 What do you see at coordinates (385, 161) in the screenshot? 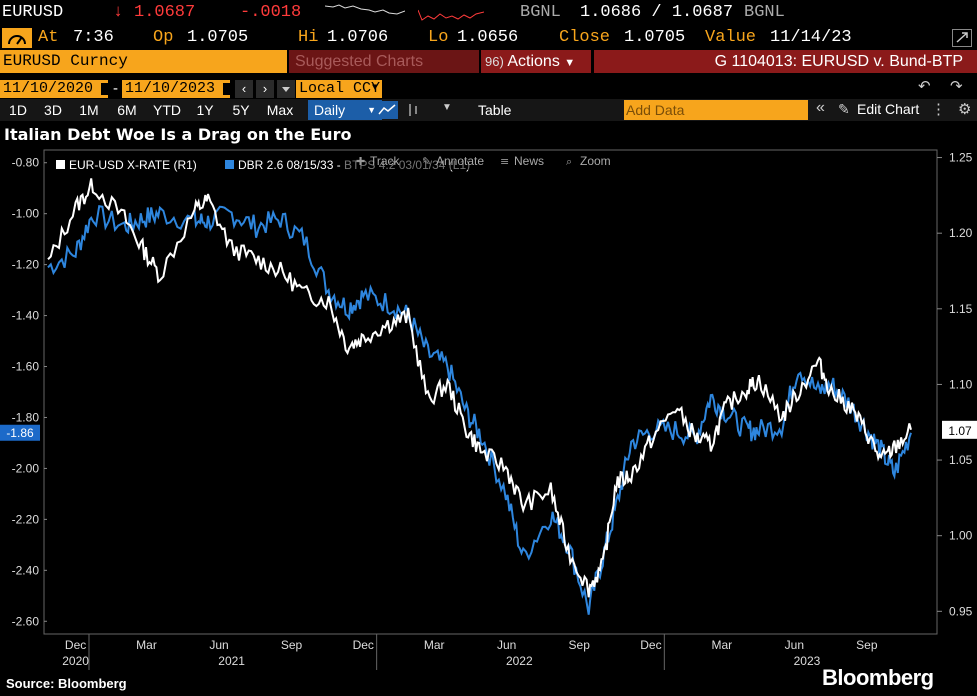
I see `track-tool: Track` at bounding box center [385, 161].